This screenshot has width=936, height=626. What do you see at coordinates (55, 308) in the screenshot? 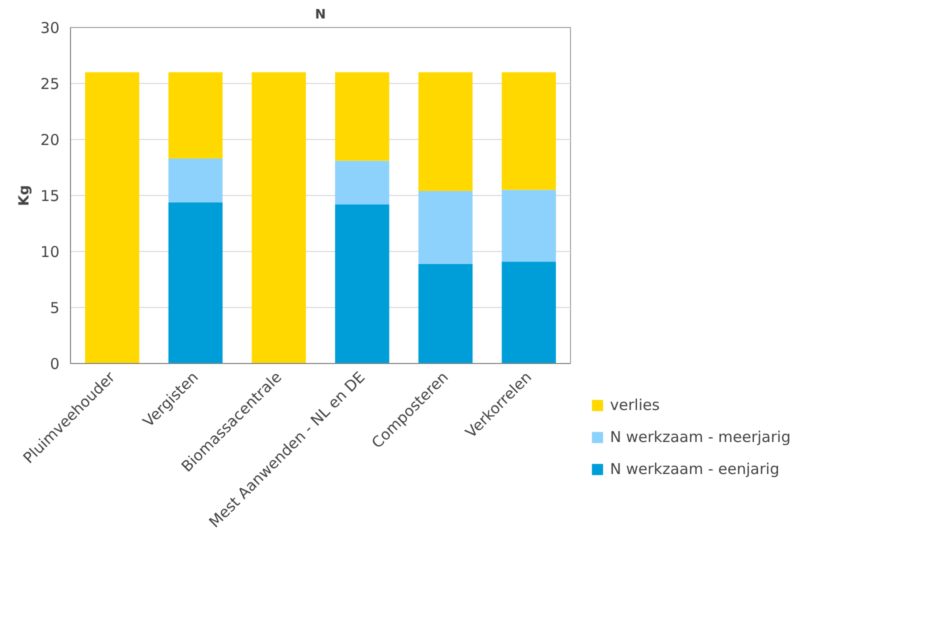
I see `y-tick-label: 5` at bounding box center [55, 308].